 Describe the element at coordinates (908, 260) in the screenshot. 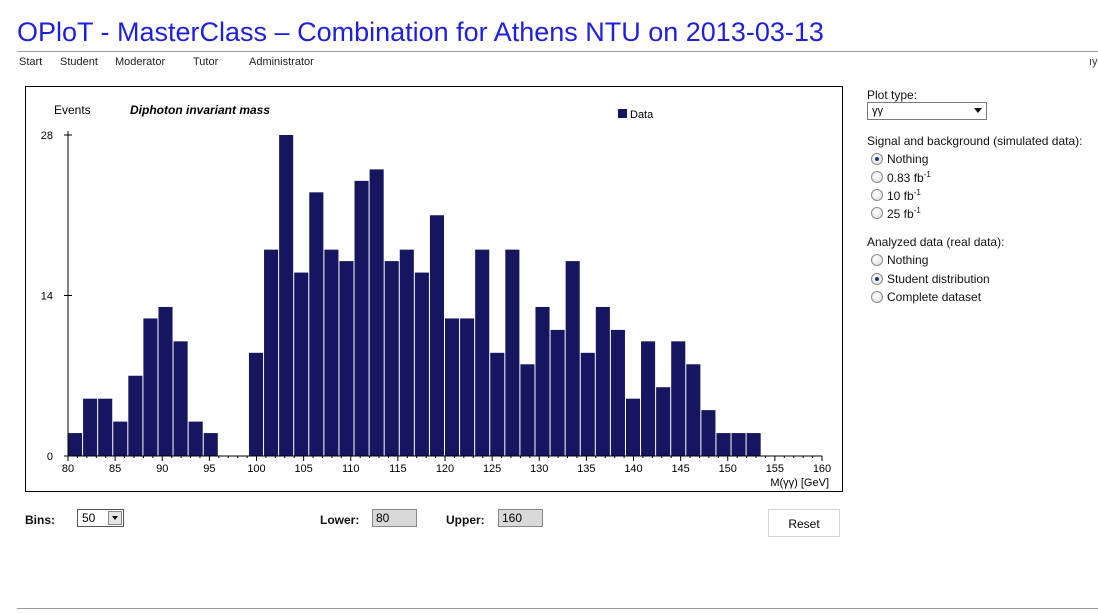

I see `radio-label: Nothing` at that location.